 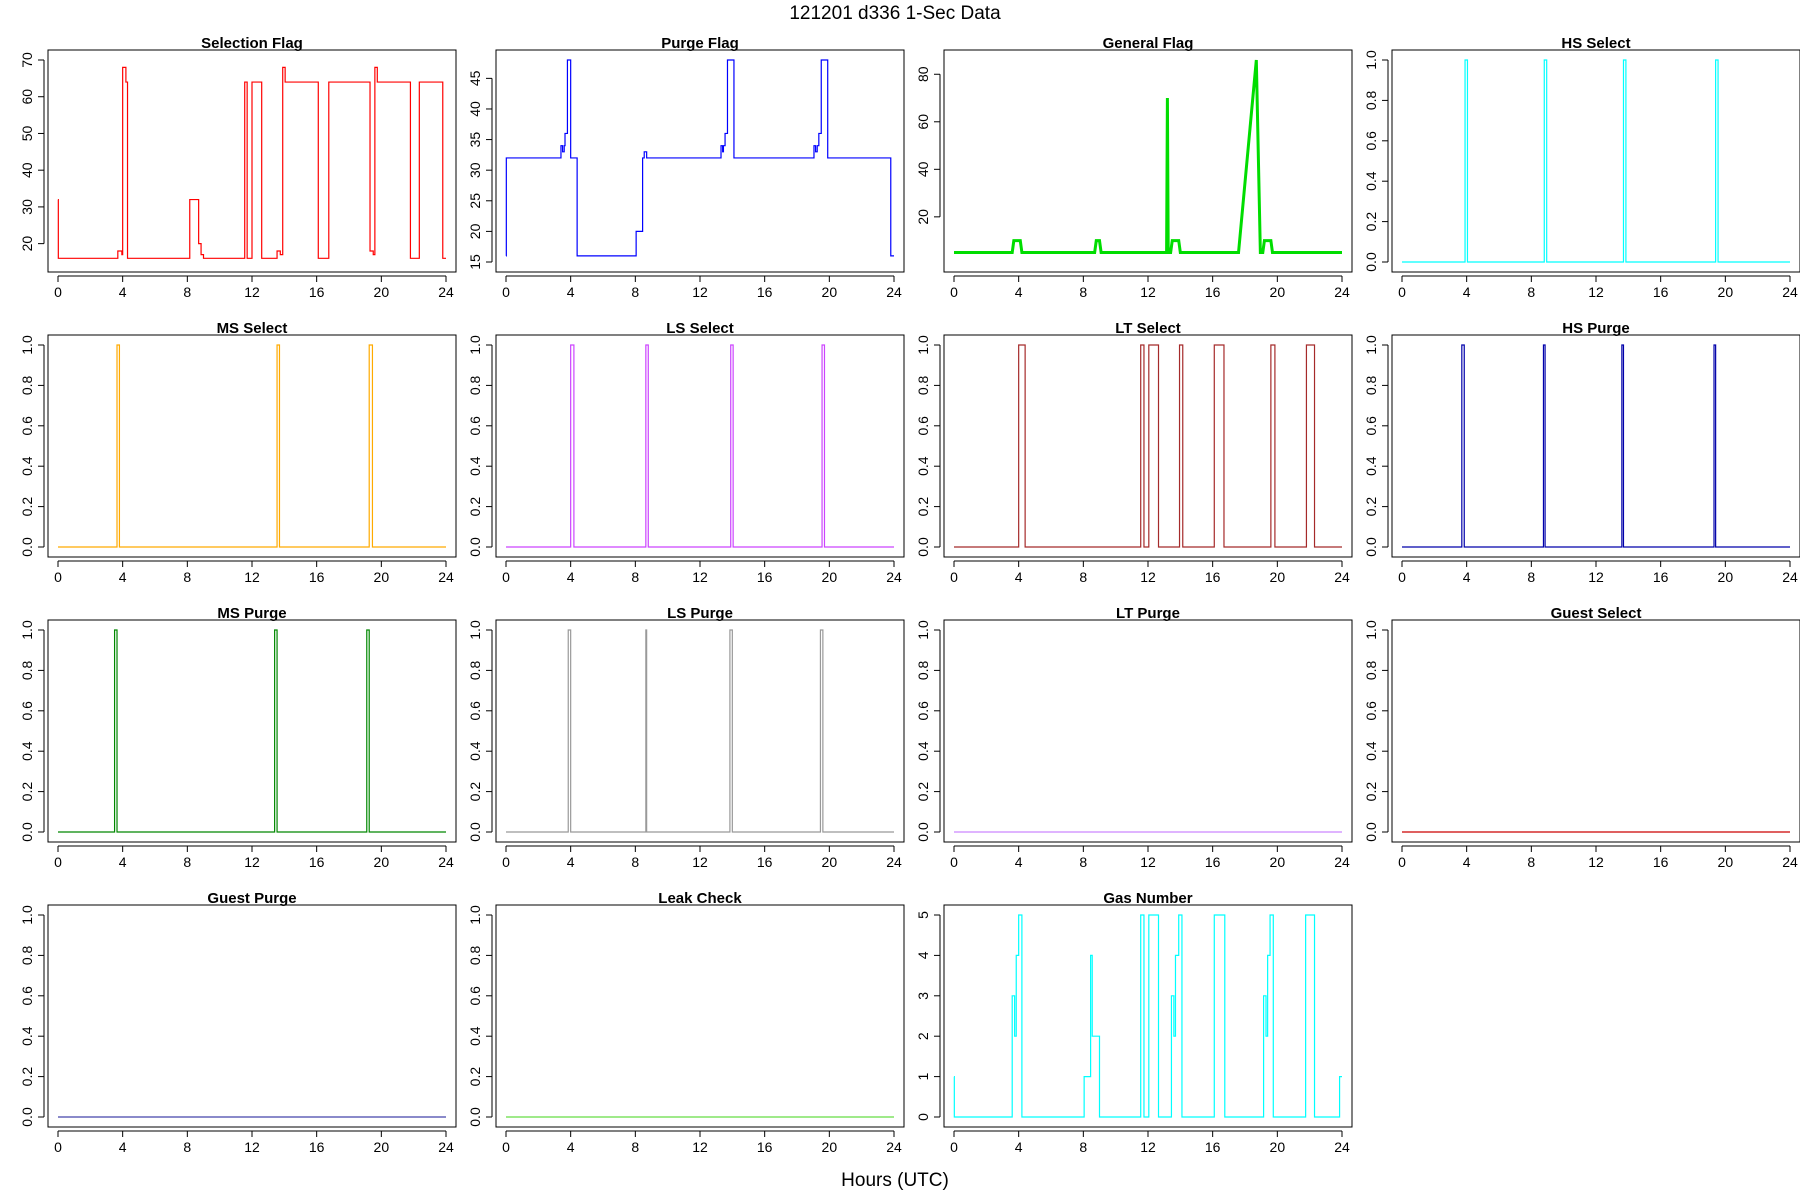 I want to click on ms-purge-x-tick-label: 8, so click(x=187, y=862).